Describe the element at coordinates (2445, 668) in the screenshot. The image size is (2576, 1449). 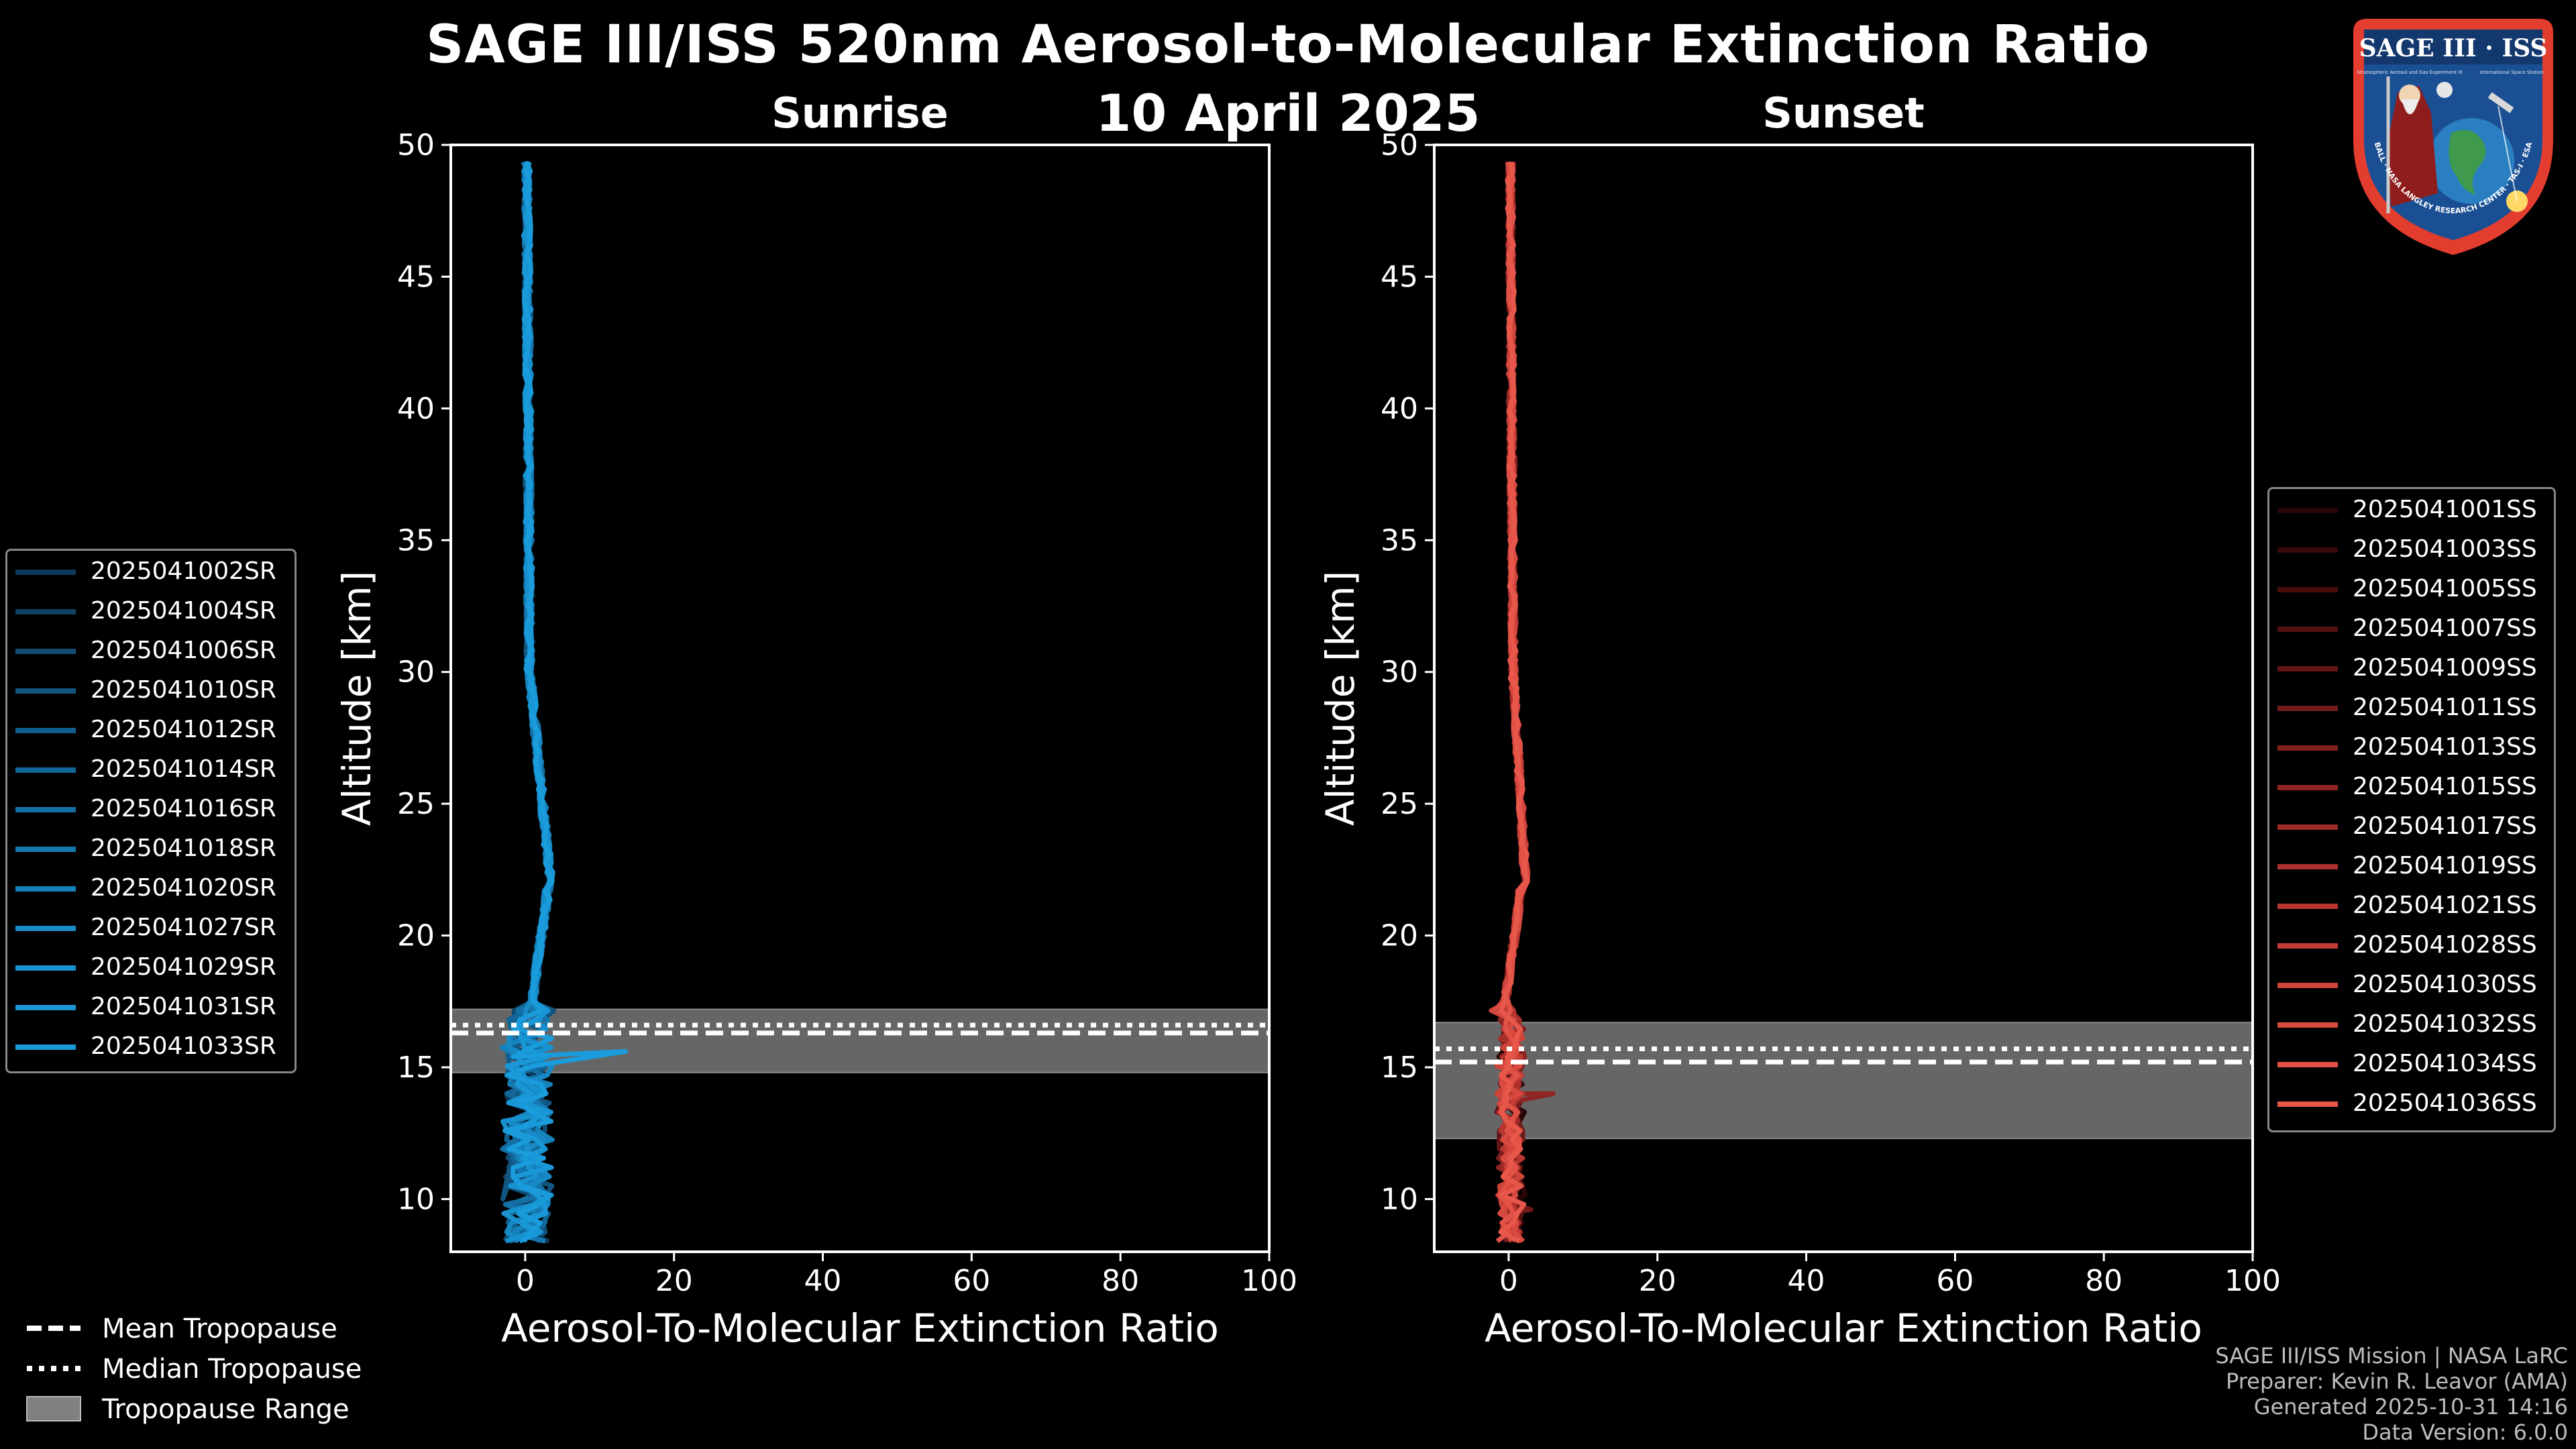
I see `sunset-legend-label: 2025041009SS` at that location.